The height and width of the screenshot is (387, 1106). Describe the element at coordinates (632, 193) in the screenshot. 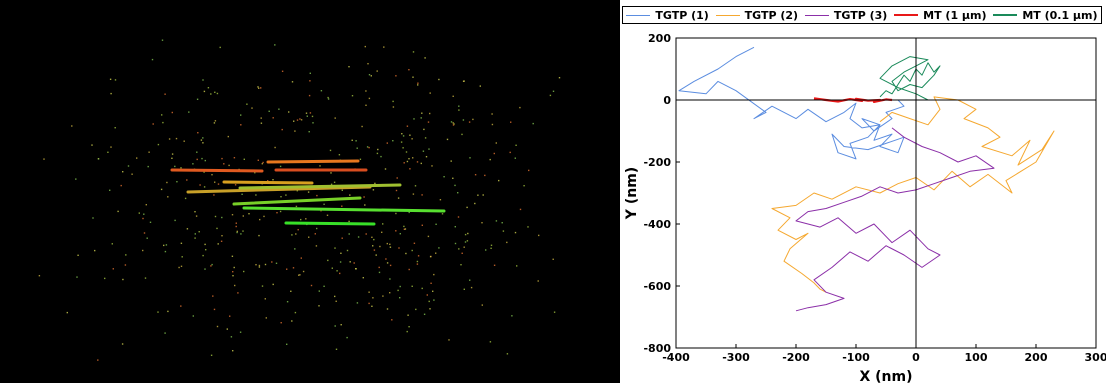

I see `y-axis-label: Y (nm)` at that location.